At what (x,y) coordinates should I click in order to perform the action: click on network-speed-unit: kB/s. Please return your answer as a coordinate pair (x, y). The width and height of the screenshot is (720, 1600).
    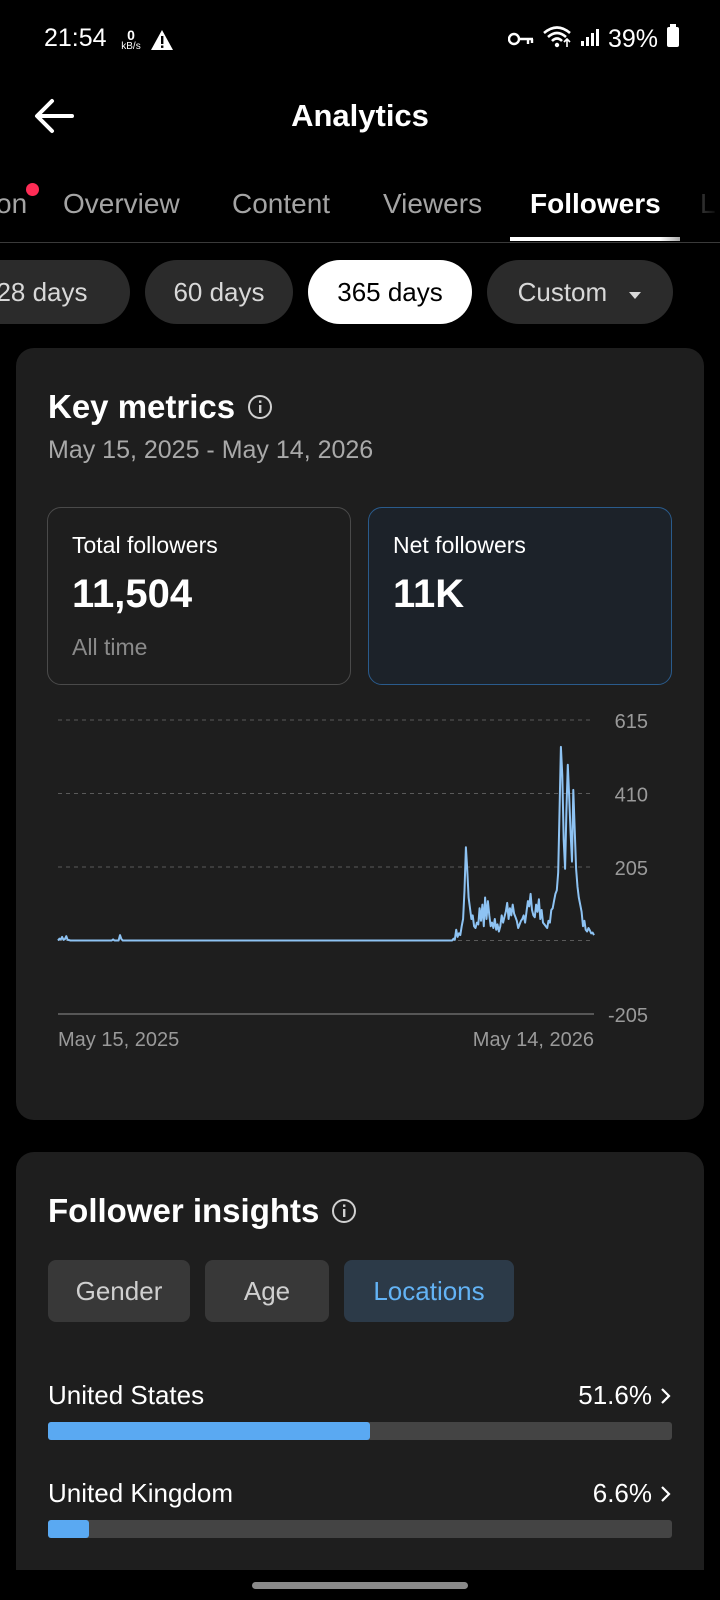
    Looking at the image, I should click on (131, 46).